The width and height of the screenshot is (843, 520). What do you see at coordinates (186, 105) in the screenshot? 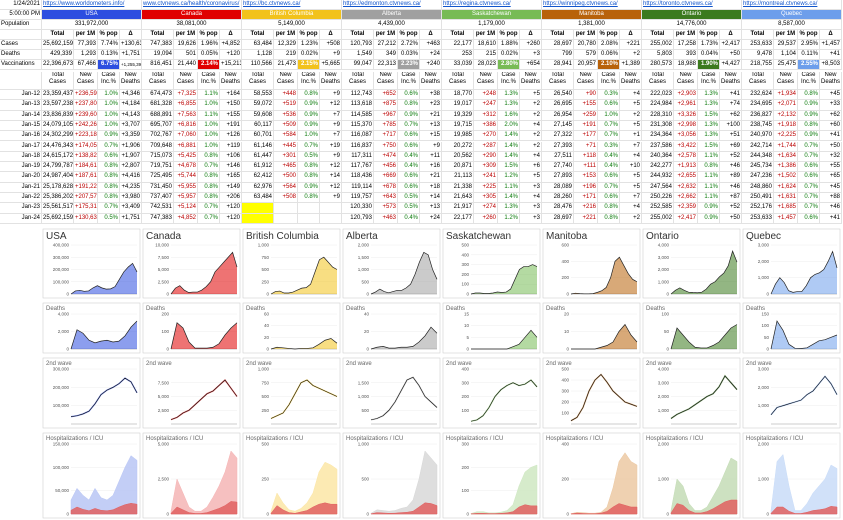
I see `daily-cell: +6,855` at bounding box center [186, 105].